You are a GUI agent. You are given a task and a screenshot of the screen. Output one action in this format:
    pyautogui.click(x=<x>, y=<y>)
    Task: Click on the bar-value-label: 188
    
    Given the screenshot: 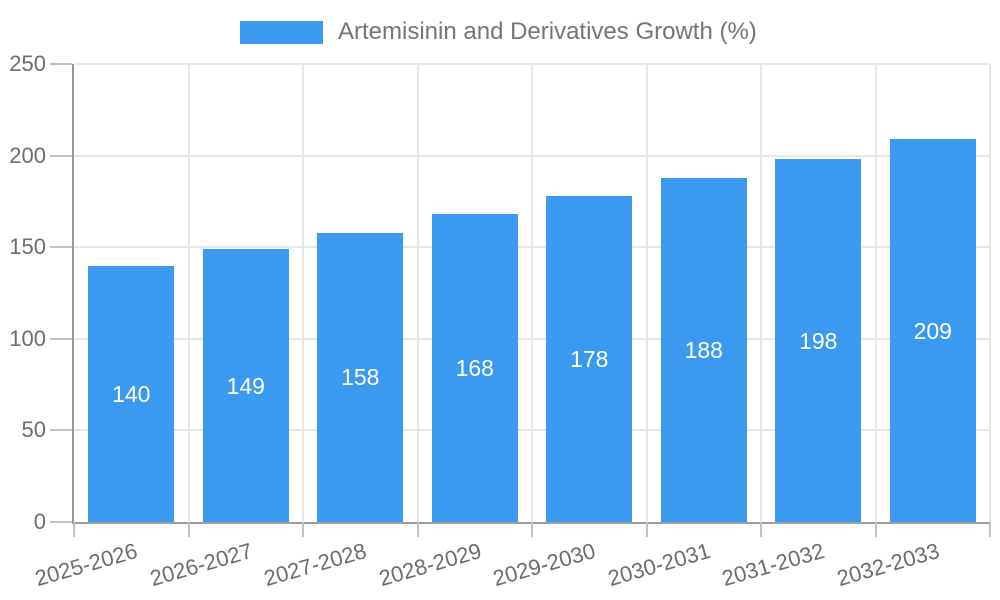 What is the action you would take?
    pyautogui.click(x=703, y=349)
    